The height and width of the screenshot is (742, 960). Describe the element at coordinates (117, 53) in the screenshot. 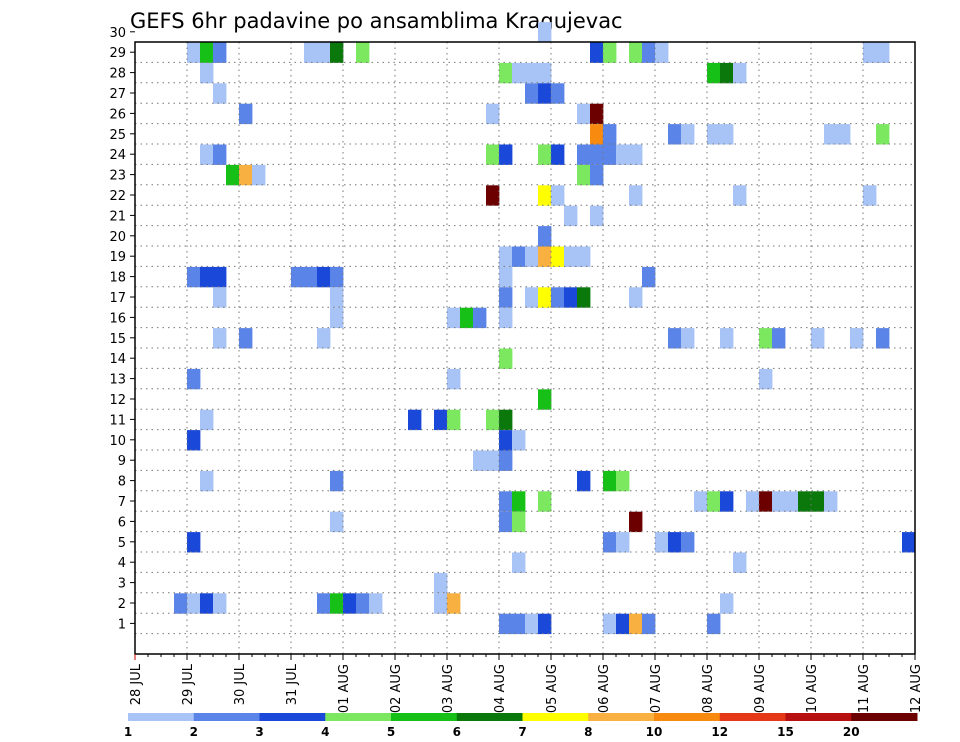

I see `y-tick-label: 29` at that location.